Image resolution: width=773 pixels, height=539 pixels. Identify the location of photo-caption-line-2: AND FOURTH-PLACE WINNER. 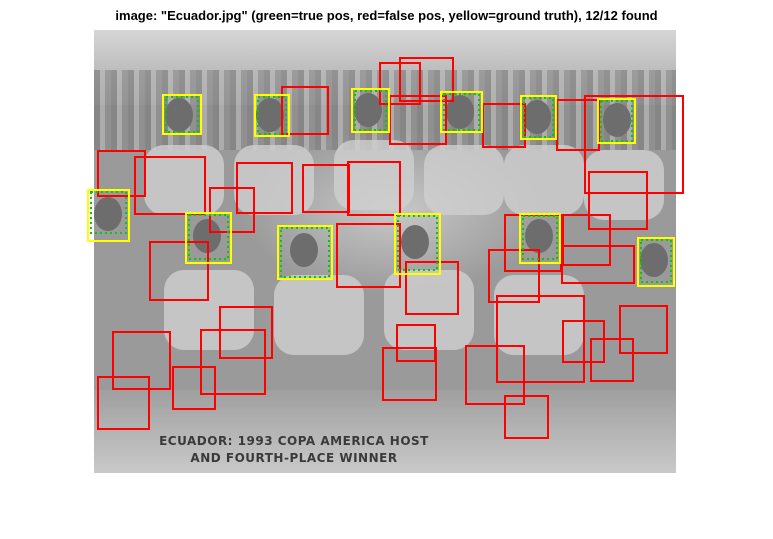
(294, 458).